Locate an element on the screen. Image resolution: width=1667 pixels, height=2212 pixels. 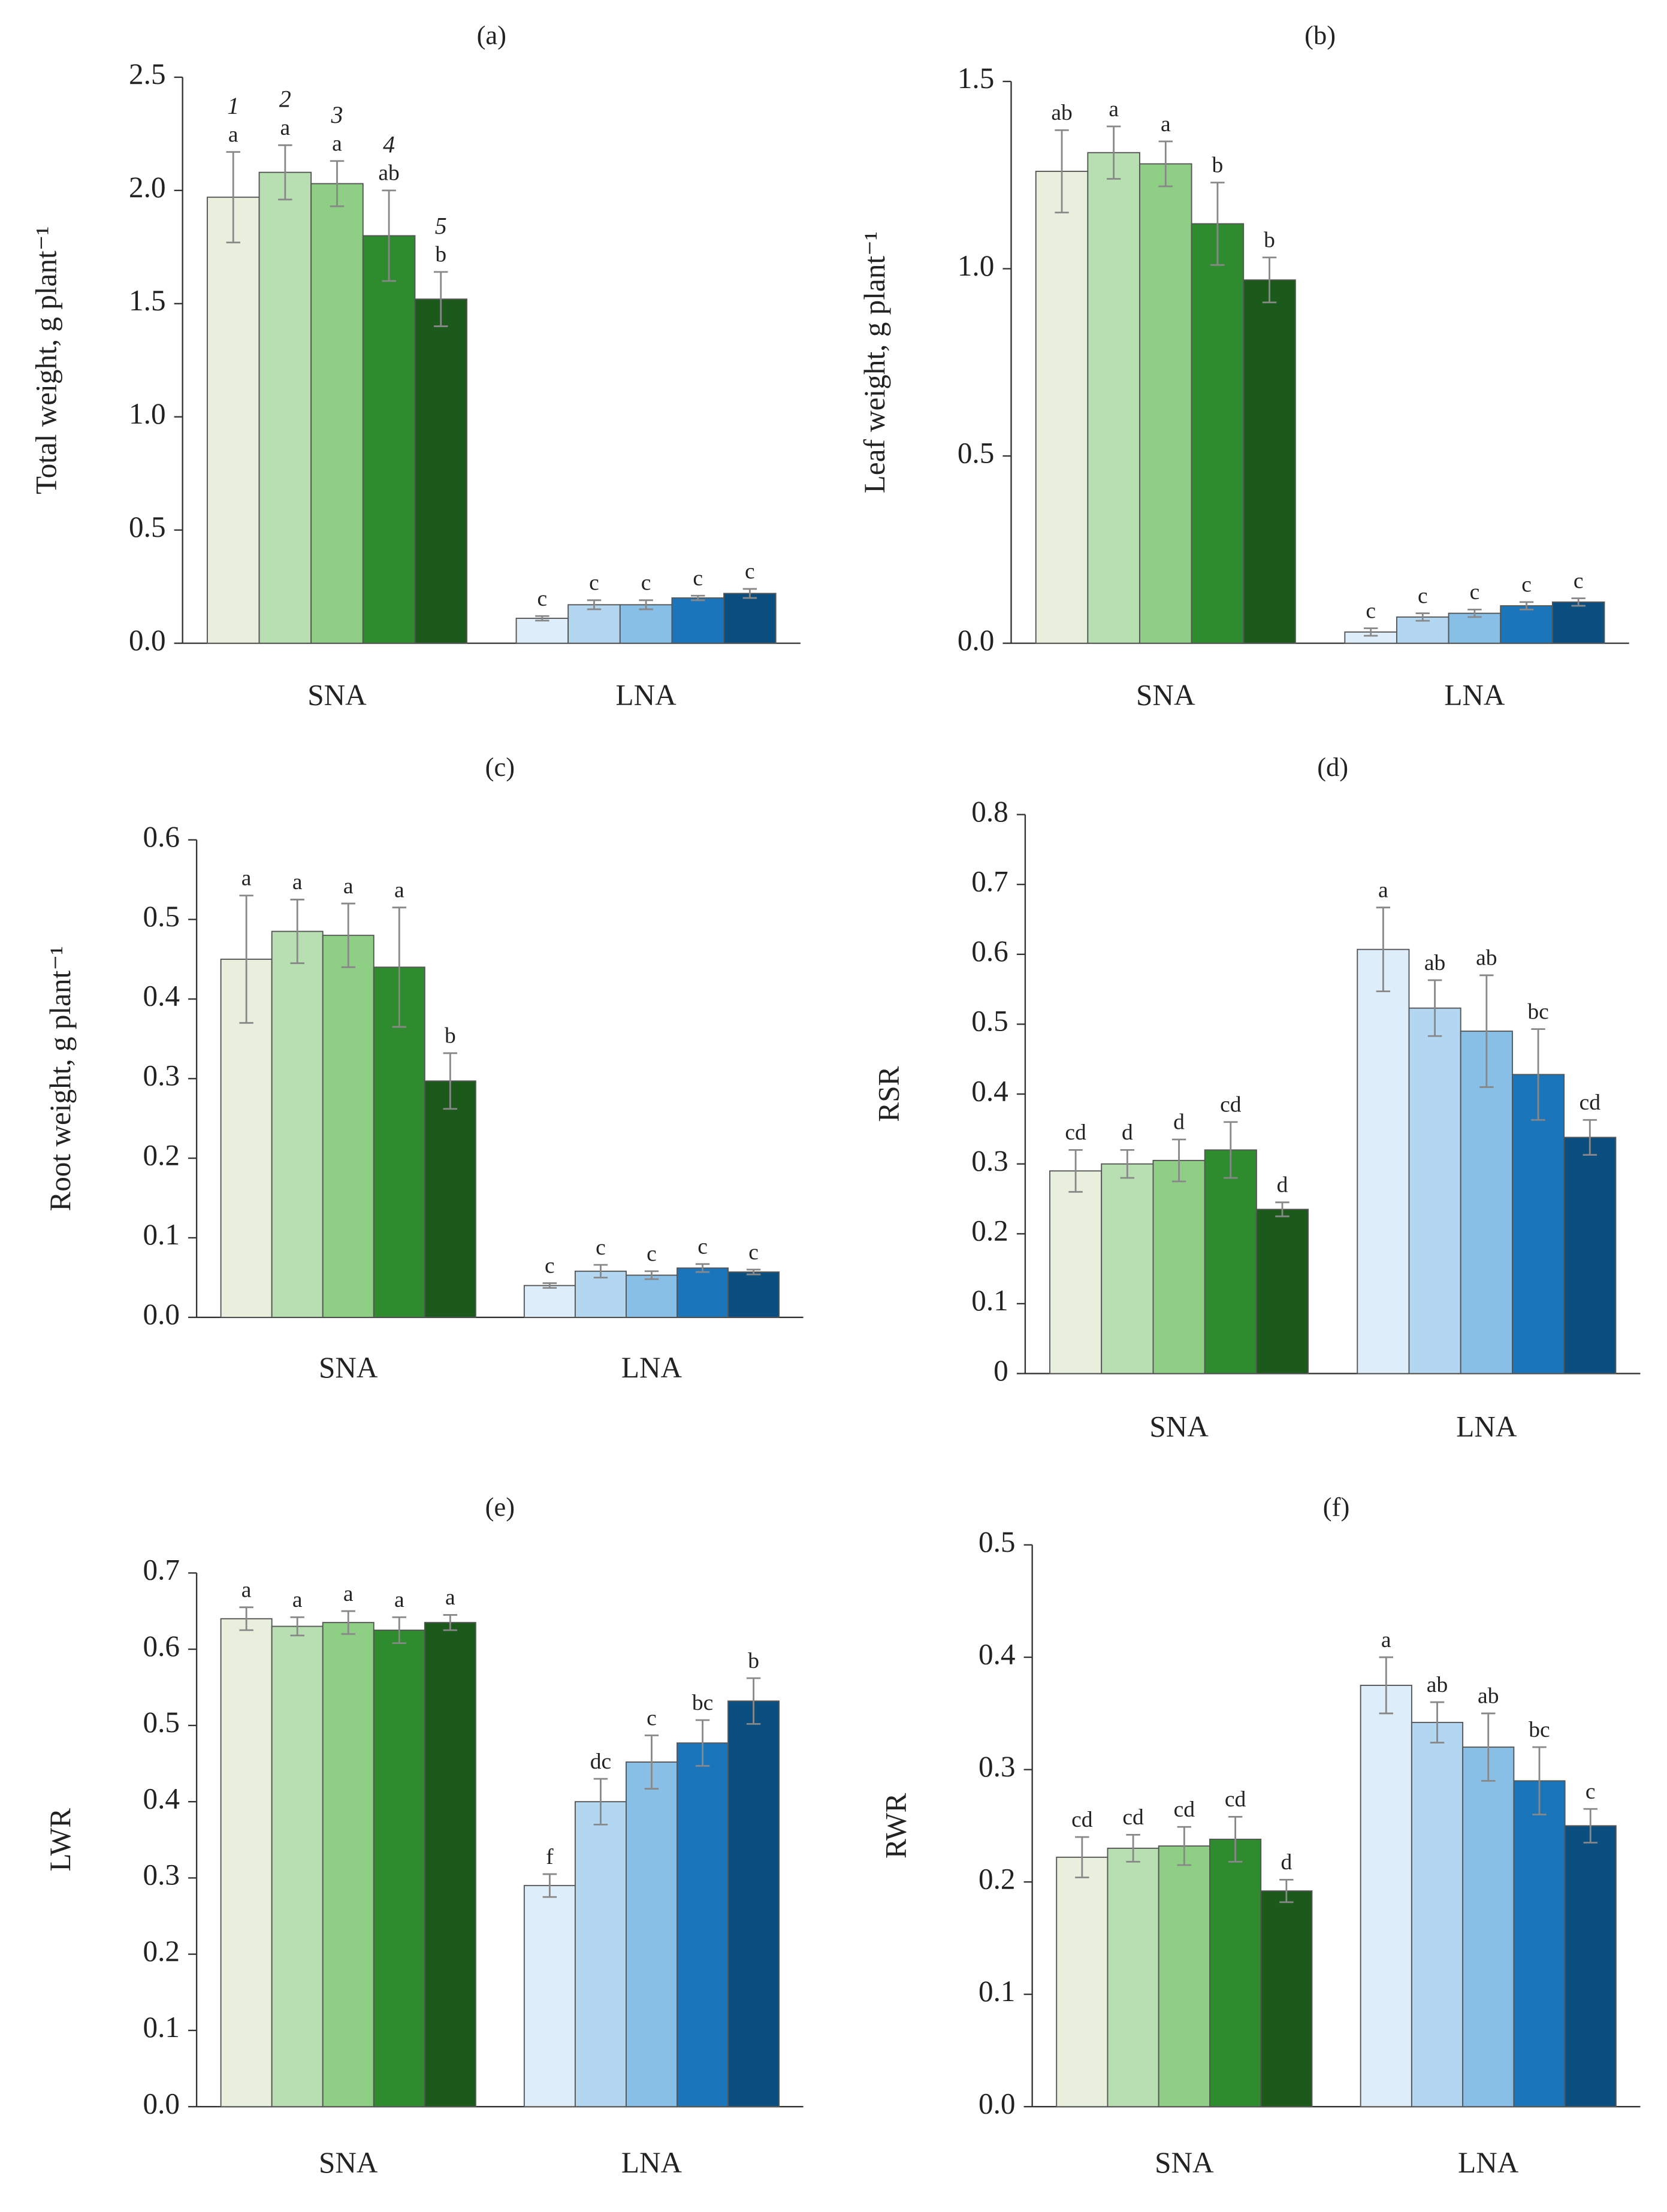
significance-letter: dc is located at coordinates (600, 1761).